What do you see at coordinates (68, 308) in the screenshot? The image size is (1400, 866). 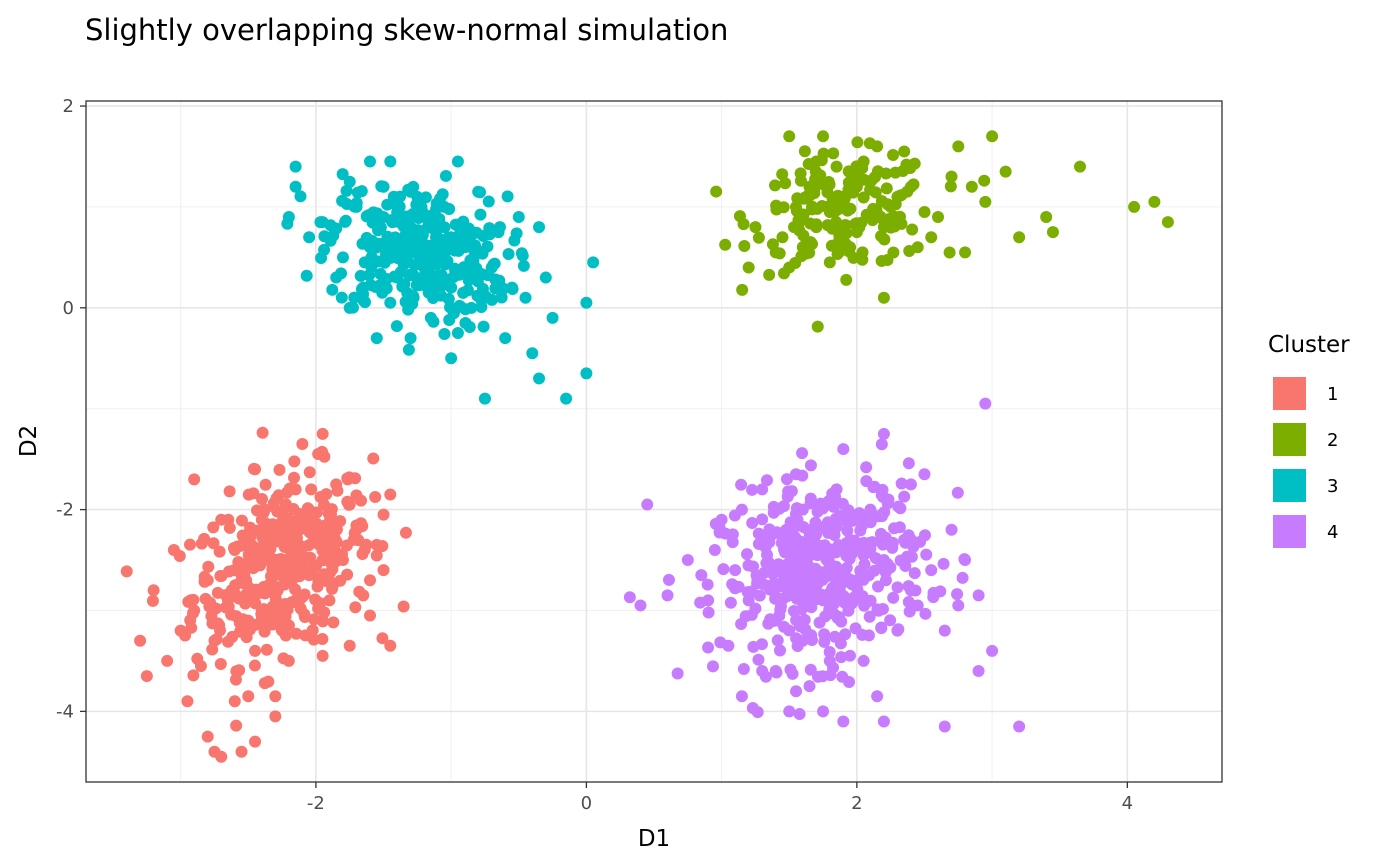 I see `y-tick-label: 0` at bounding box center [68, 308].